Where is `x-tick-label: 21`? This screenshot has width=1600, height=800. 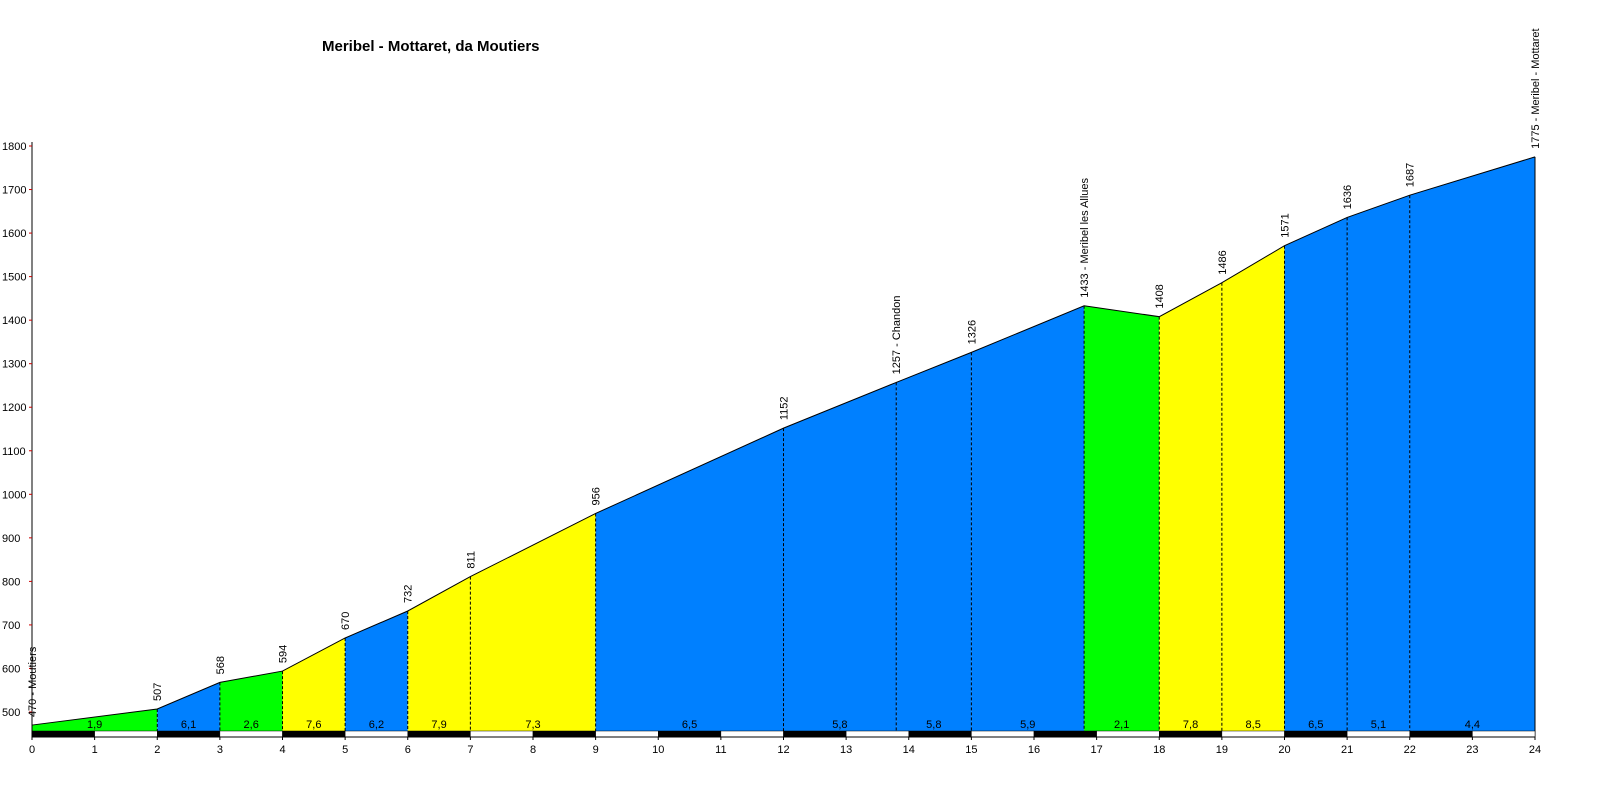
x-tick-label: 21 is located at coordinates (1347, 750).